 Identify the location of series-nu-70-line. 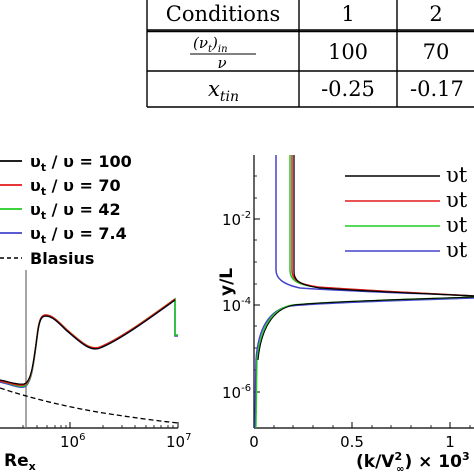
(88, 342).